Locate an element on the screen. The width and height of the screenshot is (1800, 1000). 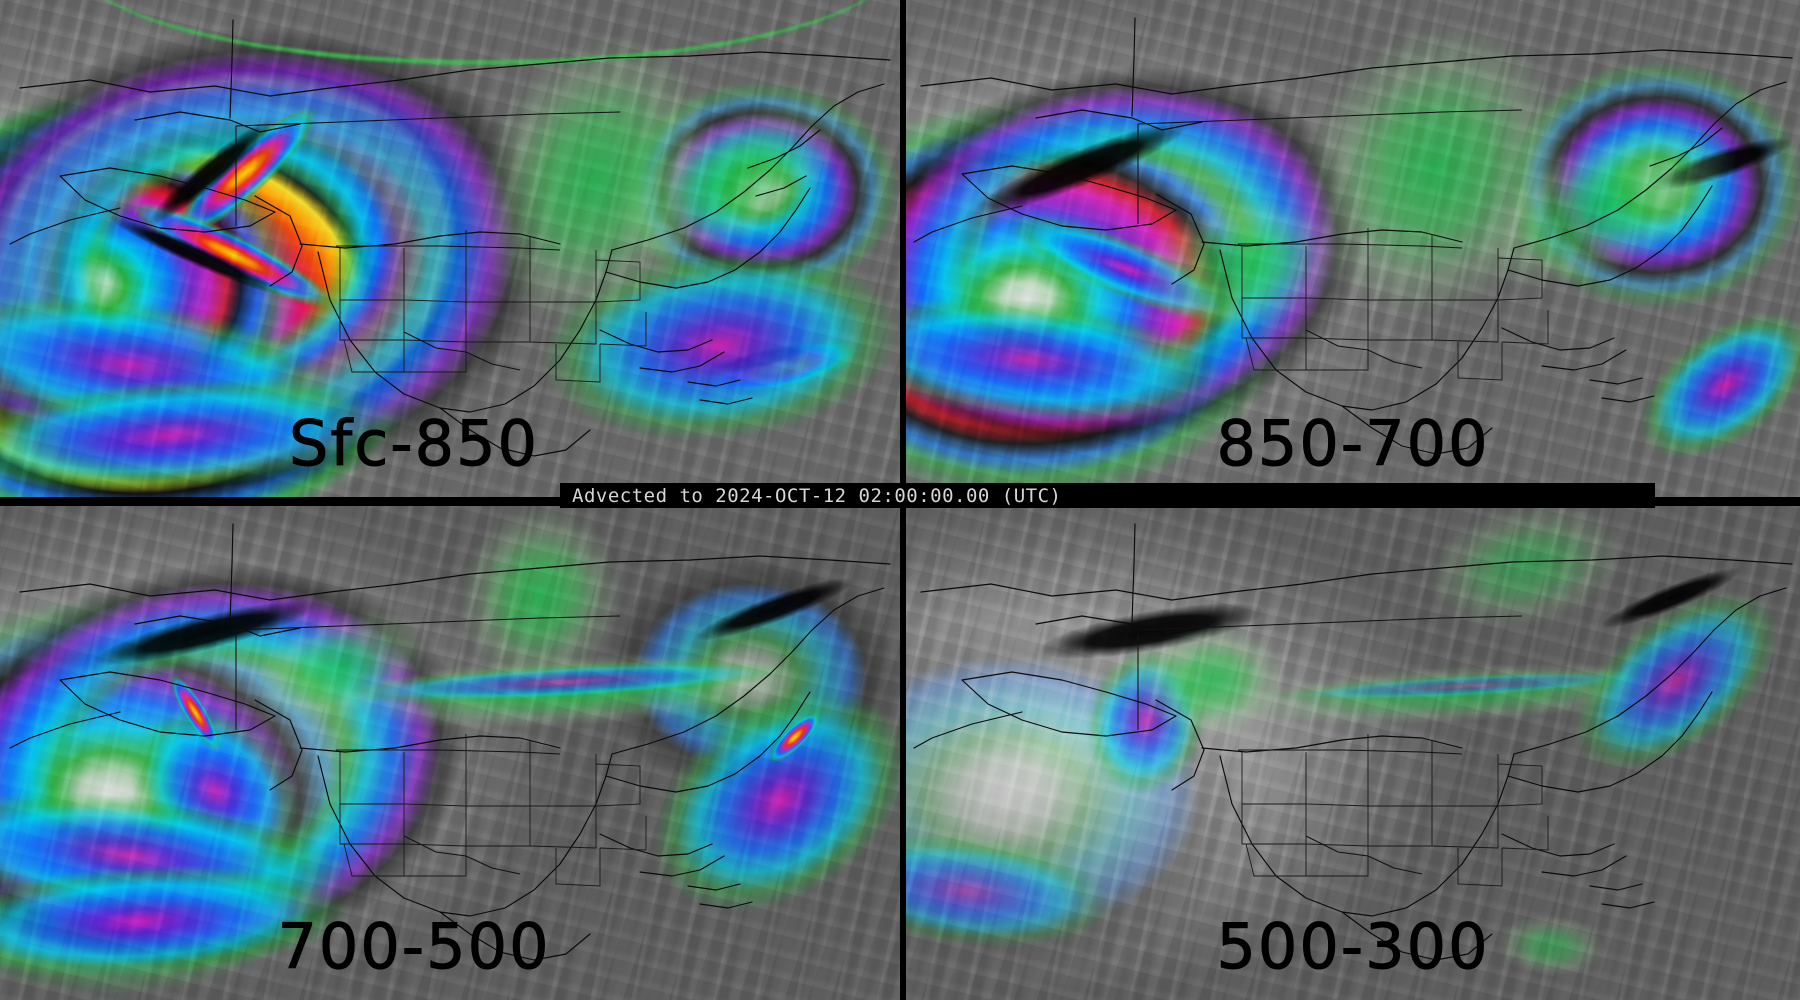
panel-label-850-700: 850-700 is located at coordinates (1353, 443).